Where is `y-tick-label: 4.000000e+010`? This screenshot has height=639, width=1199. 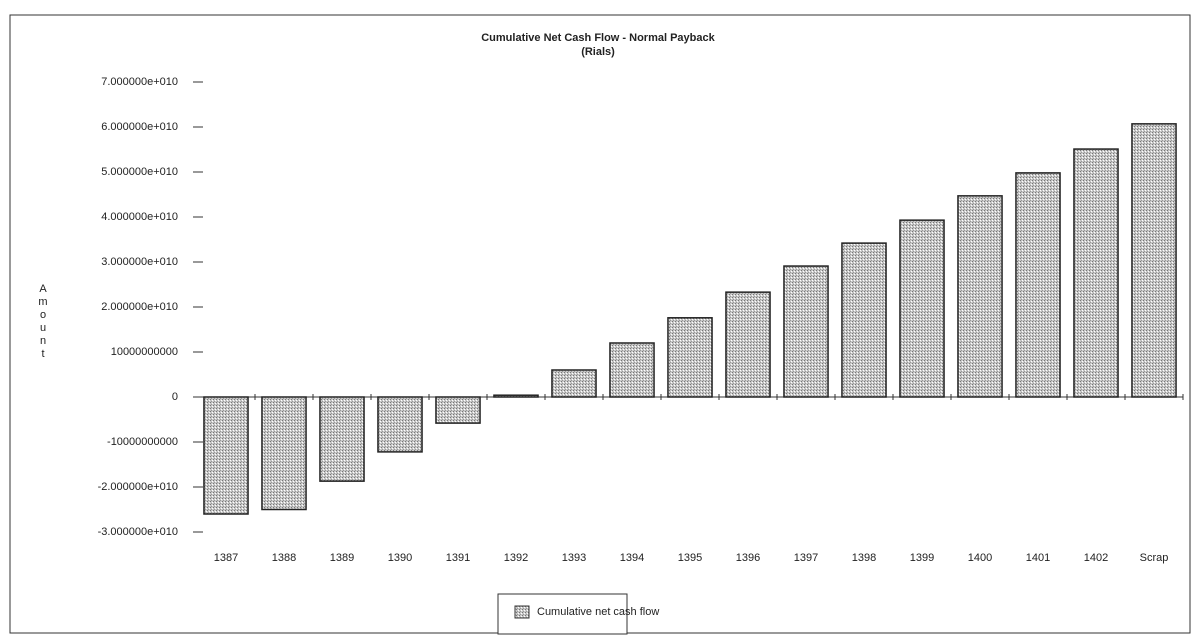 y-tick-label: 4.000000e+010 is located at coordinates (139, 217).